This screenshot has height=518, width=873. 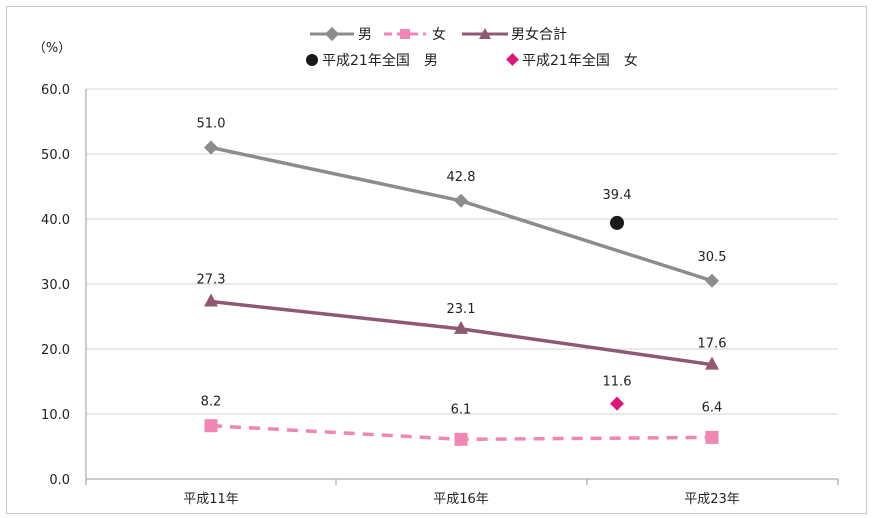 What do you see at coordinates (405, 34) in the screenshot?
I see `legend-marker-female` at bounding box center [405, 34].